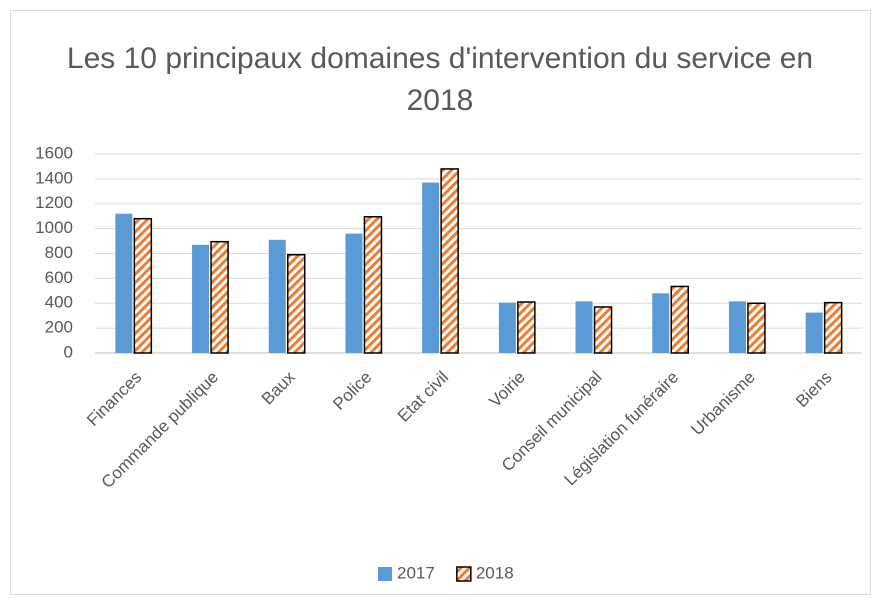  What do you see at coordinates (416, 572) in the screenshot?
I see `legend-label: 2017` at bounding box center [416, 572].